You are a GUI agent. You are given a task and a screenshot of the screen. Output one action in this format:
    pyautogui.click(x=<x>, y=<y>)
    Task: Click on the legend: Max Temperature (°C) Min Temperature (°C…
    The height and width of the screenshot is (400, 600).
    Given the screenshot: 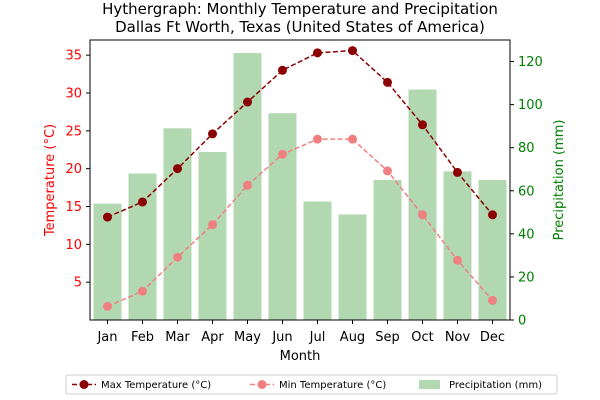 What is the action you would take?
    pyautogui.click(x=311, y=384)
    